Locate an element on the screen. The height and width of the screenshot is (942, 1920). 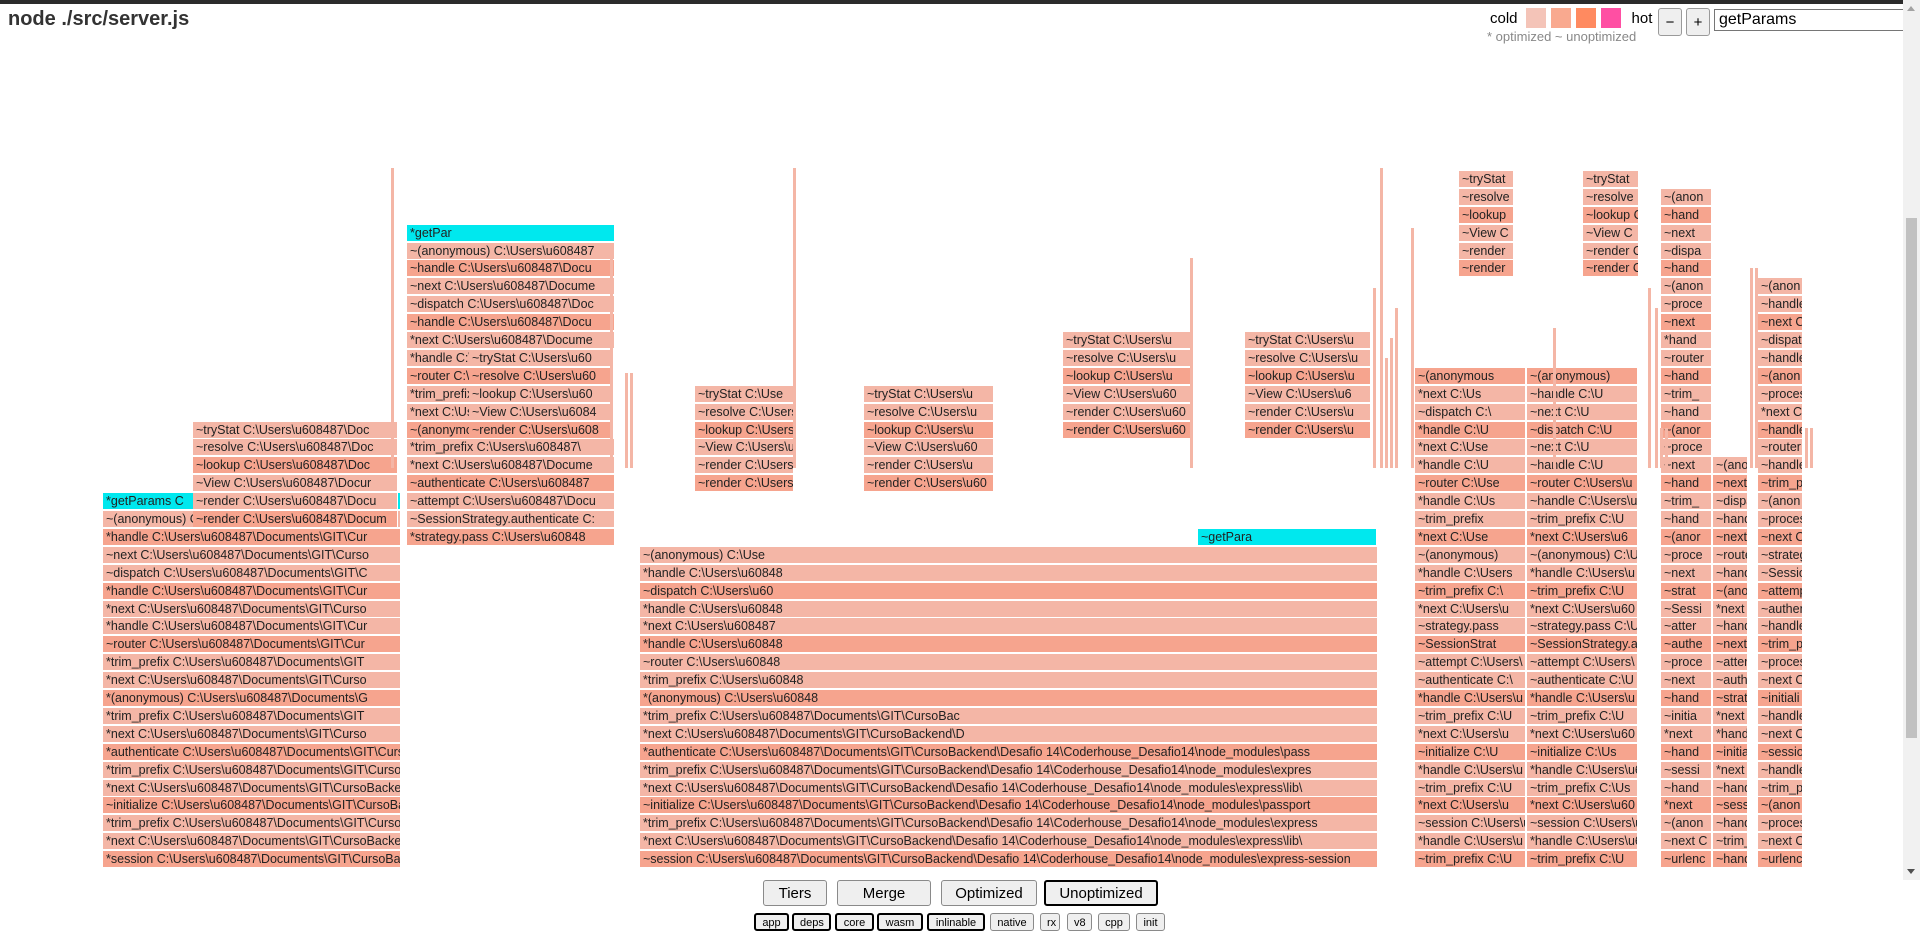
flame-frame: ~View C:\Users\u6084 is located at coordinates (541, 411).